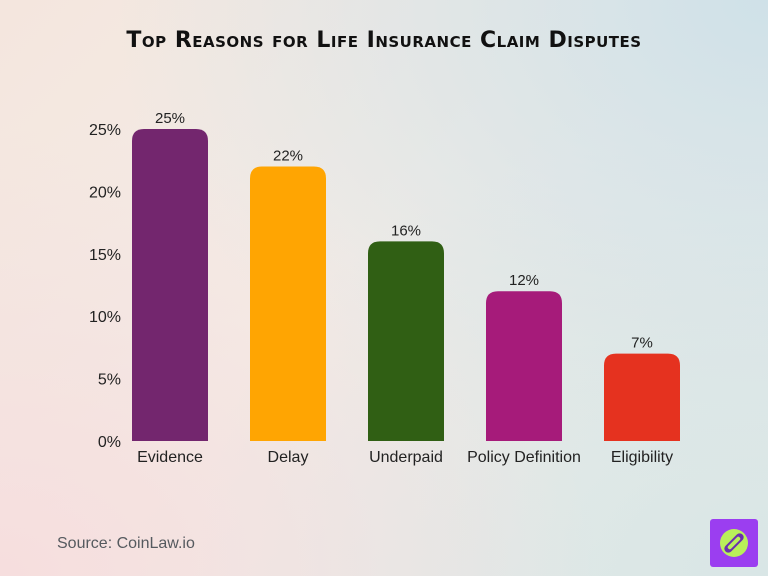 This screenshot has height=576, width=768. I want to click on value-label: 12%, so click(524, 280).